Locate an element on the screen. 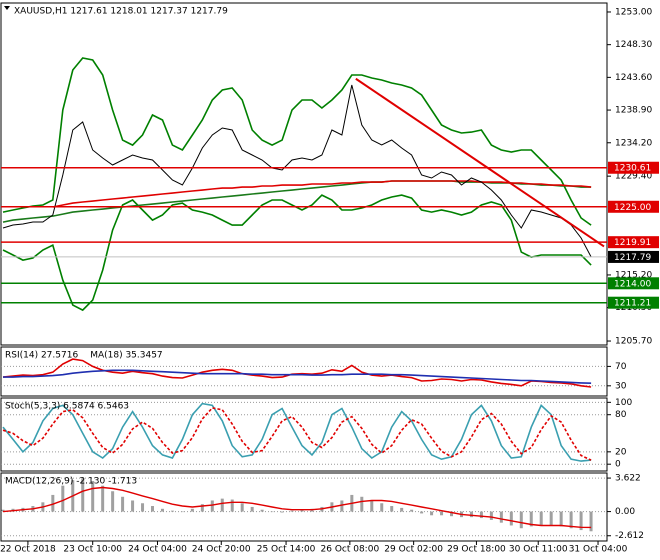  y-tick-label: -2.612 is located at coordinates (629, 536).